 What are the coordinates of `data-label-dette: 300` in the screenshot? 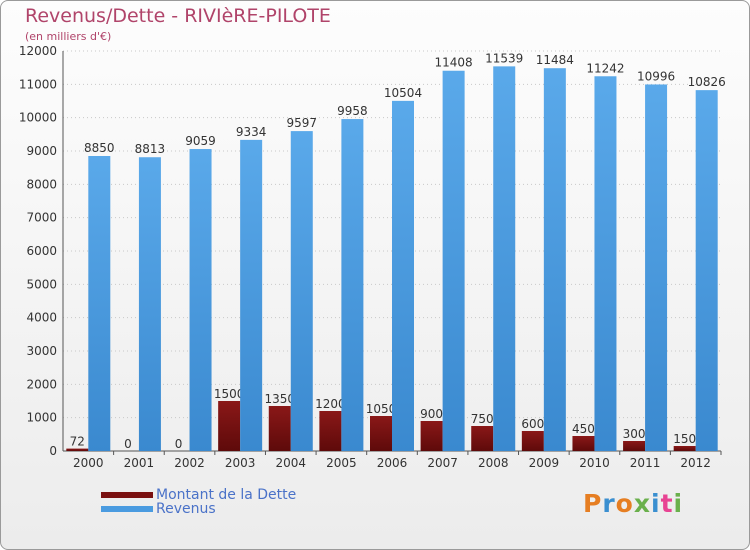 It's located at (634, 434).